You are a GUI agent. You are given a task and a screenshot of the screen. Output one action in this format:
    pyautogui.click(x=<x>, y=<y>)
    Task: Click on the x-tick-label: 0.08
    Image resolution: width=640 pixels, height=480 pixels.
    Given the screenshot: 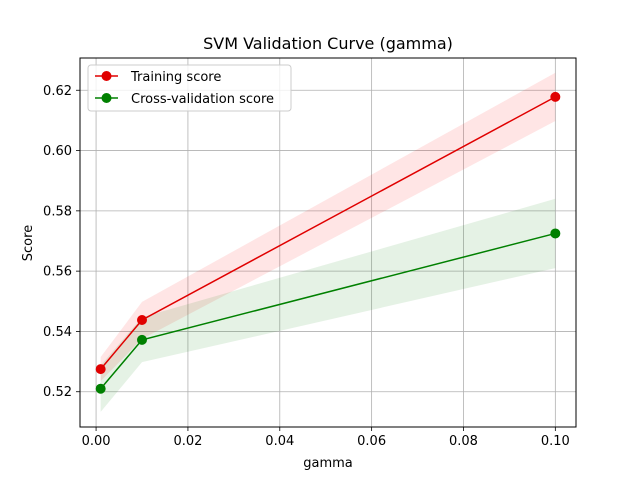 What is the action you would take?
    pyautogui.click(x=463, y=441)
    